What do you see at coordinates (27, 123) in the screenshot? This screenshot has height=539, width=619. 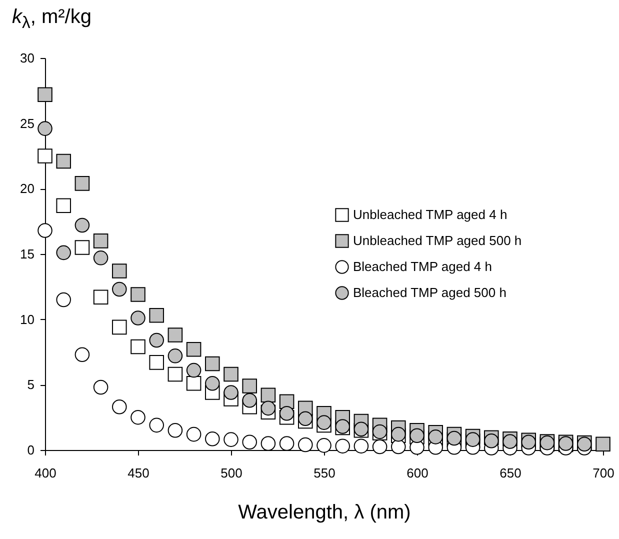 I see `y-tick-label: 25` at bounding box center [27, 123].